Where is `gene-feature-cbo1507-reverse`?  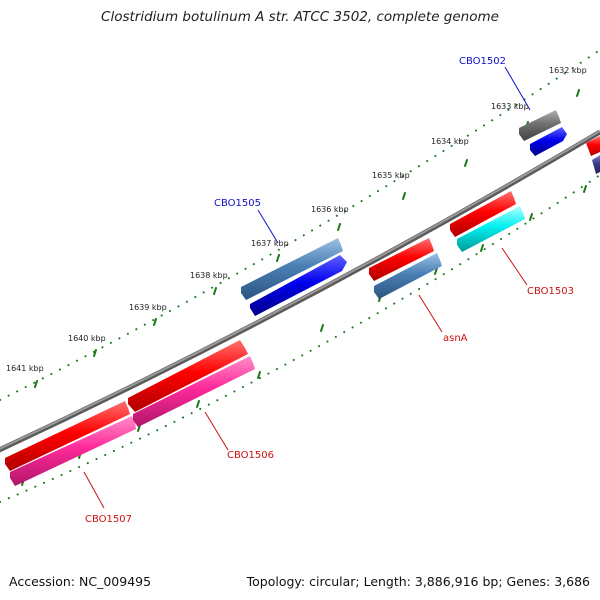
gene-feature-cbo1507-reverse is located at coordinates (73, 451).